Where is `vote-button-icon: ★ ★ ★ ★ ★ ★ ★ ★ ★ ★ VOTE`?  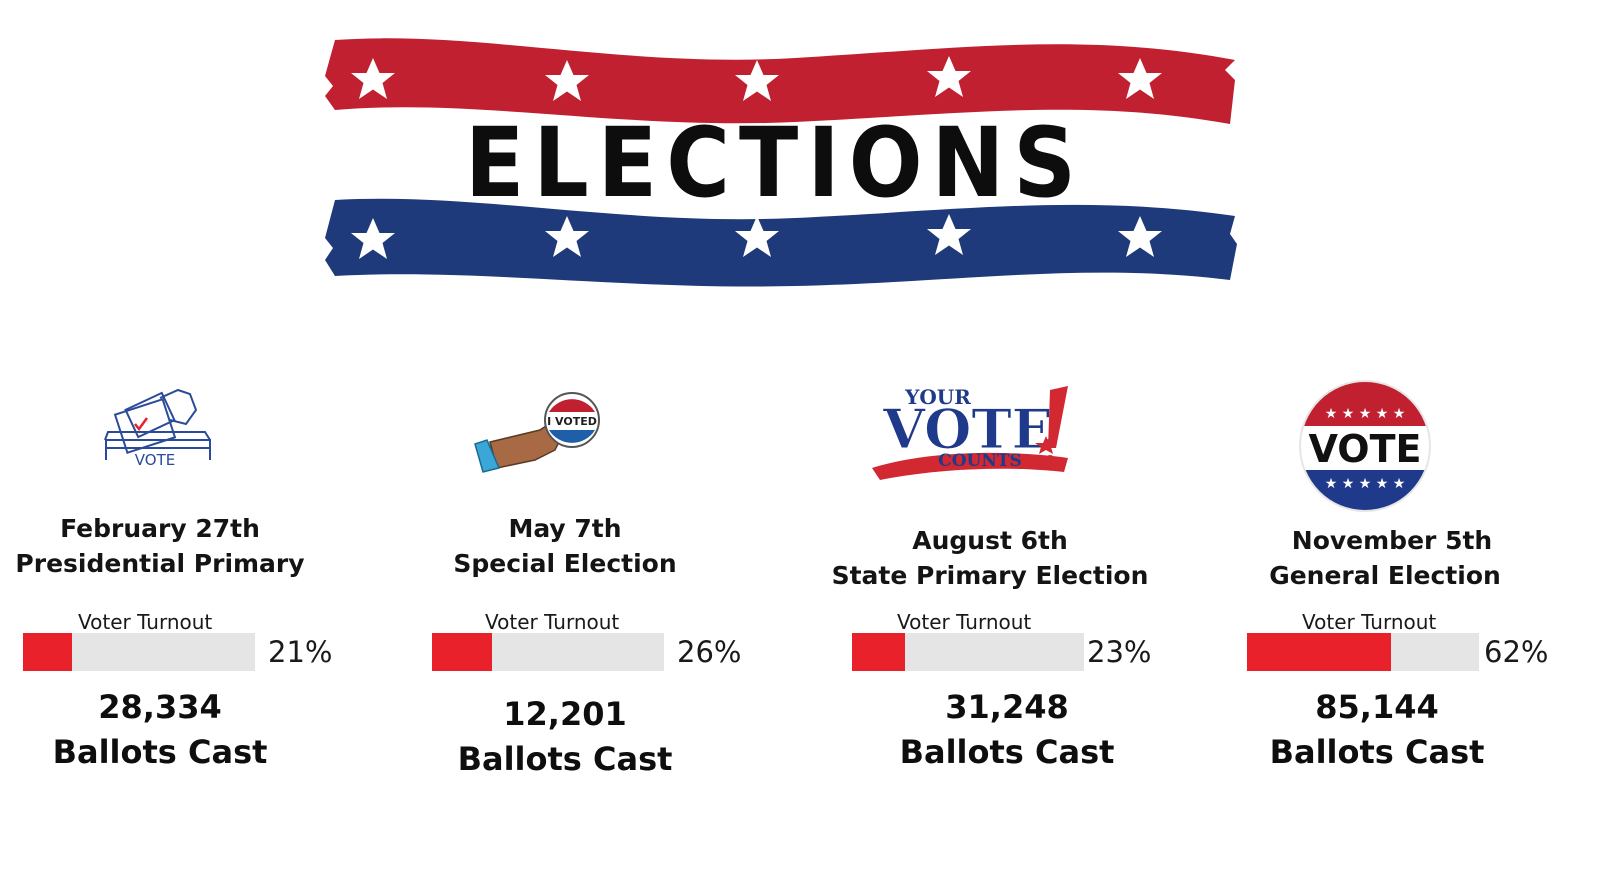 vote-button-icon: ★ ★ ★ ★ ★ ★ ★ ★ ★ ★ VOTE is located at coordinates (1365, 446).